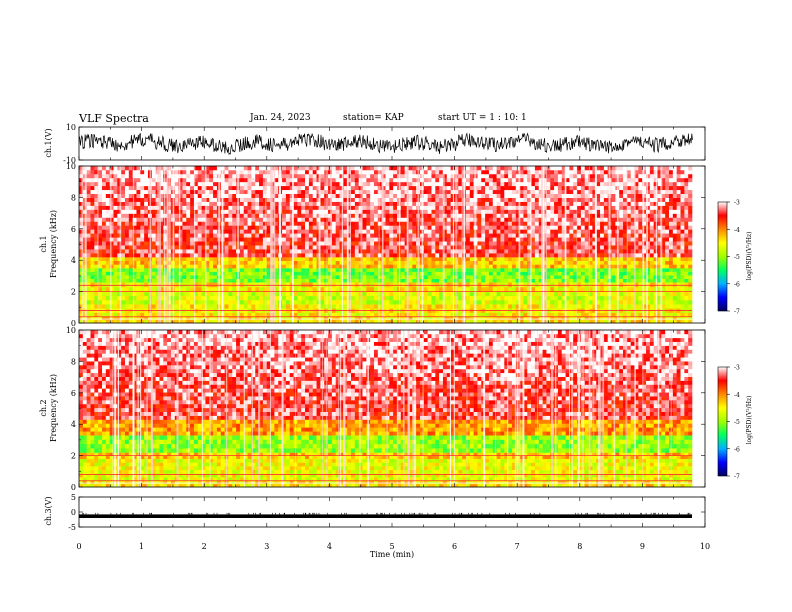  I want to click on x-tick-label: 9, so click(642, 546).